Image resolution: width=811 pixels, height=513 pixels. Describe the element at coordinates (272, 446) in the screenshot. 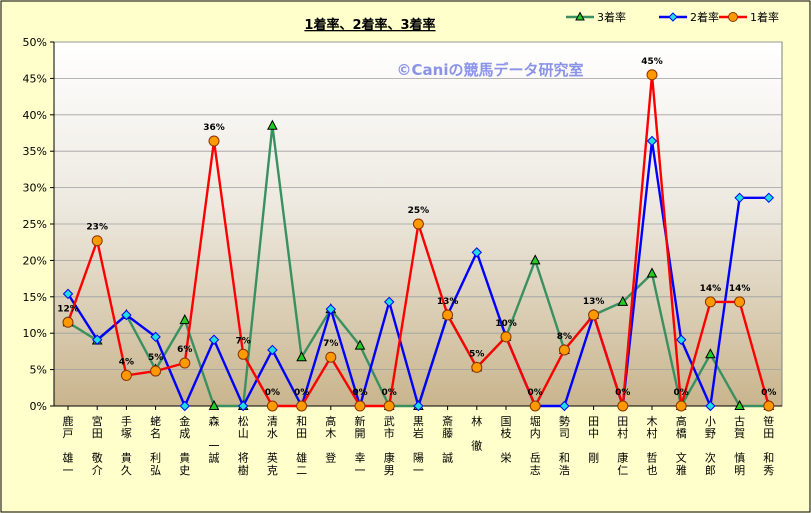

I see `x-tick-label: 清水 英克` at that location.